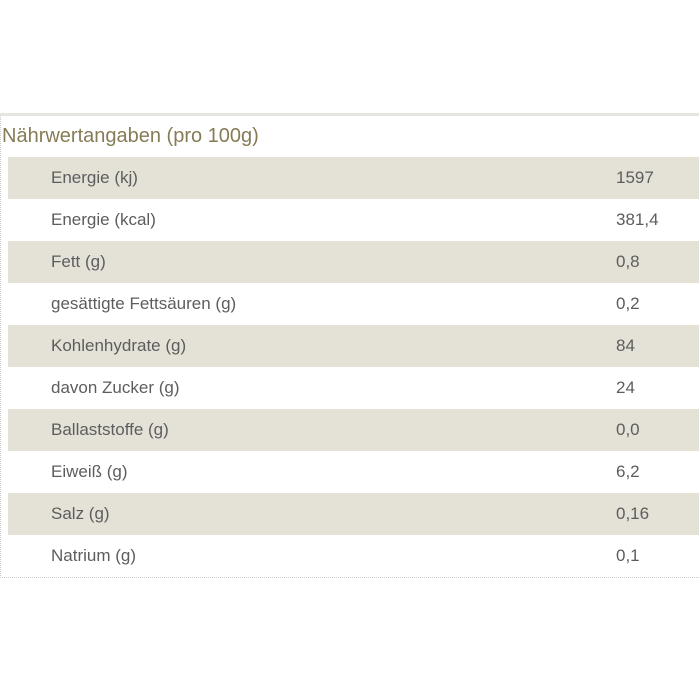 This screenshot has width=700, height=700. Describe the element at coordinates (94, 177) in the screenshot. I see `nutrient-label: Energie (kj)` at that location.